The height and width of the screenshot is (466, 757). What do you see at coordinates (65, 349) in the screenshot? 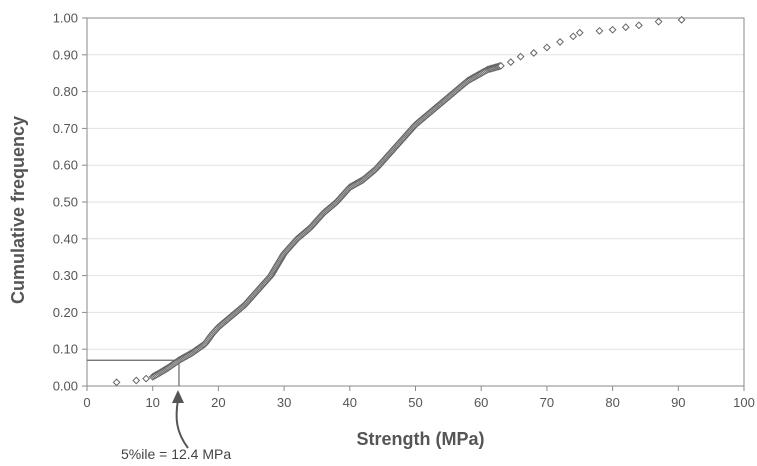
I see `y-tick-label: 0.10` at bounding box center [65, 349].